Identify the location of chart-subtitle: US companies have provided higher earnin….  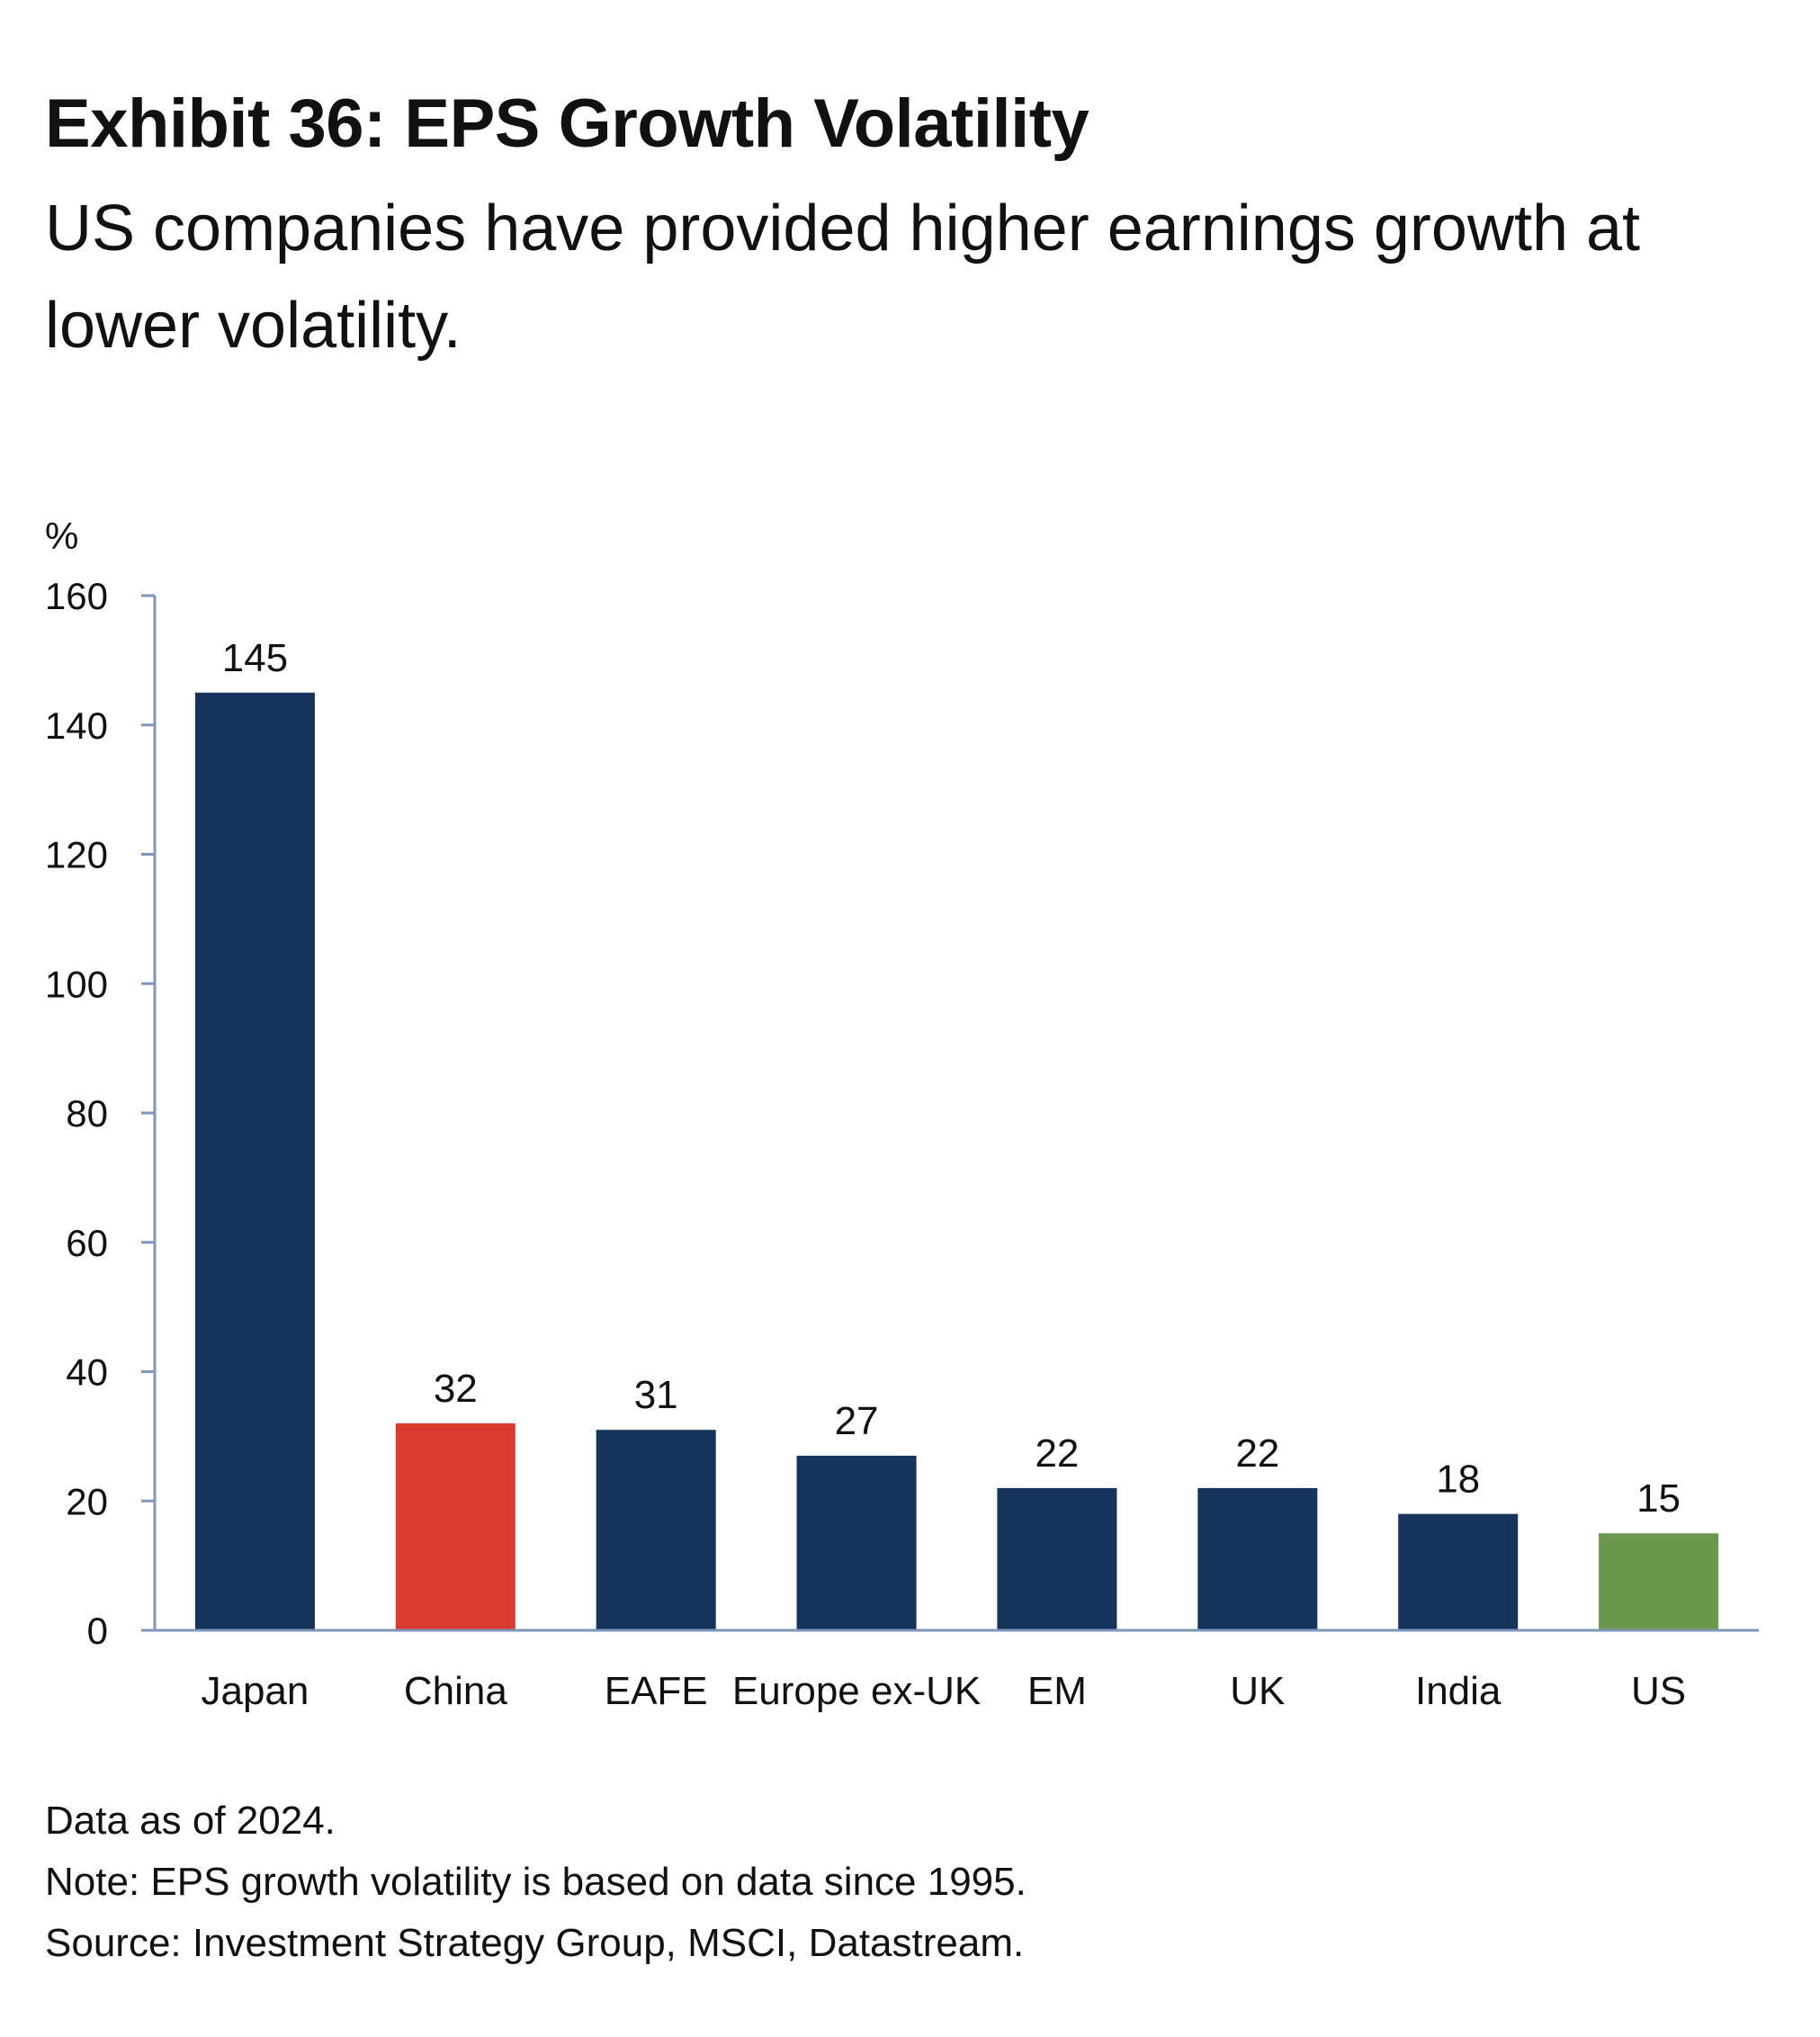
(843, 277).